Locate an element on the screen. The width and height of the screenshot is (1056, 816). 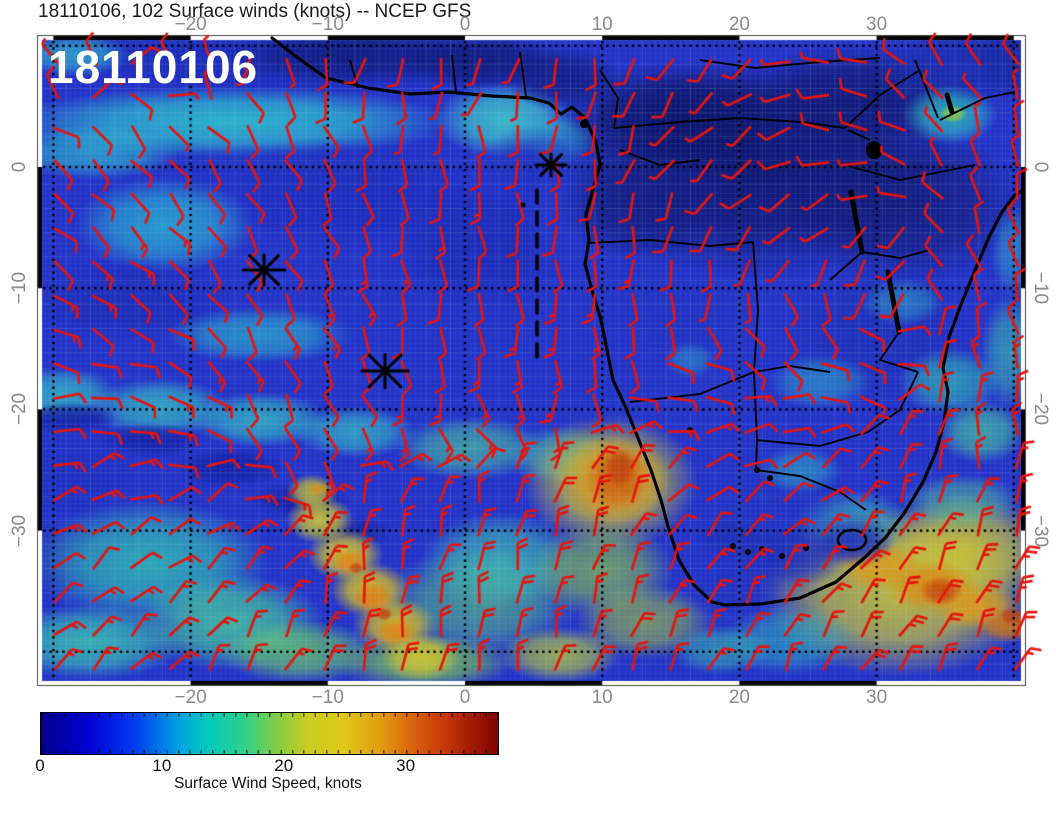
colorbar-minor-ticks-bottom is located at coordinates (269, 752).